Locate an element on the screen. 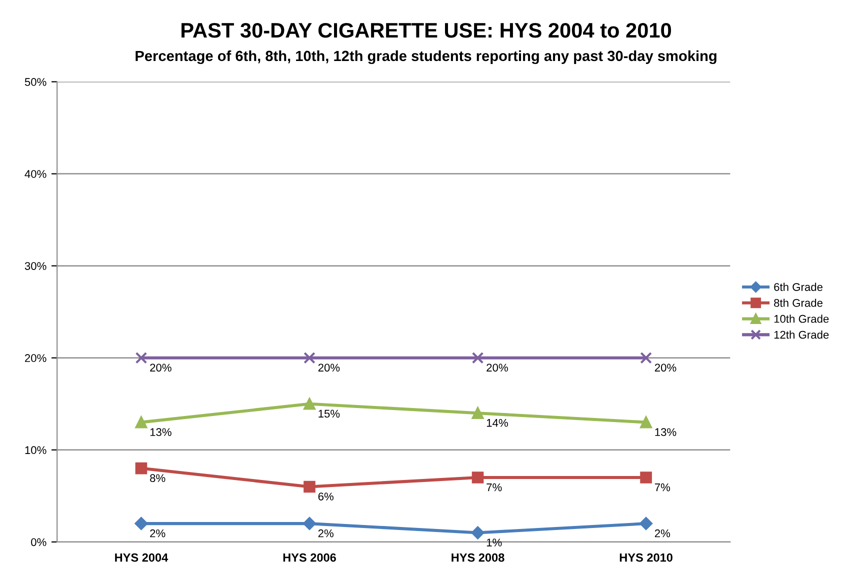 The width and height of the screenshot is (852, 584). data-label: 1% is located at coordinates (494, 542).